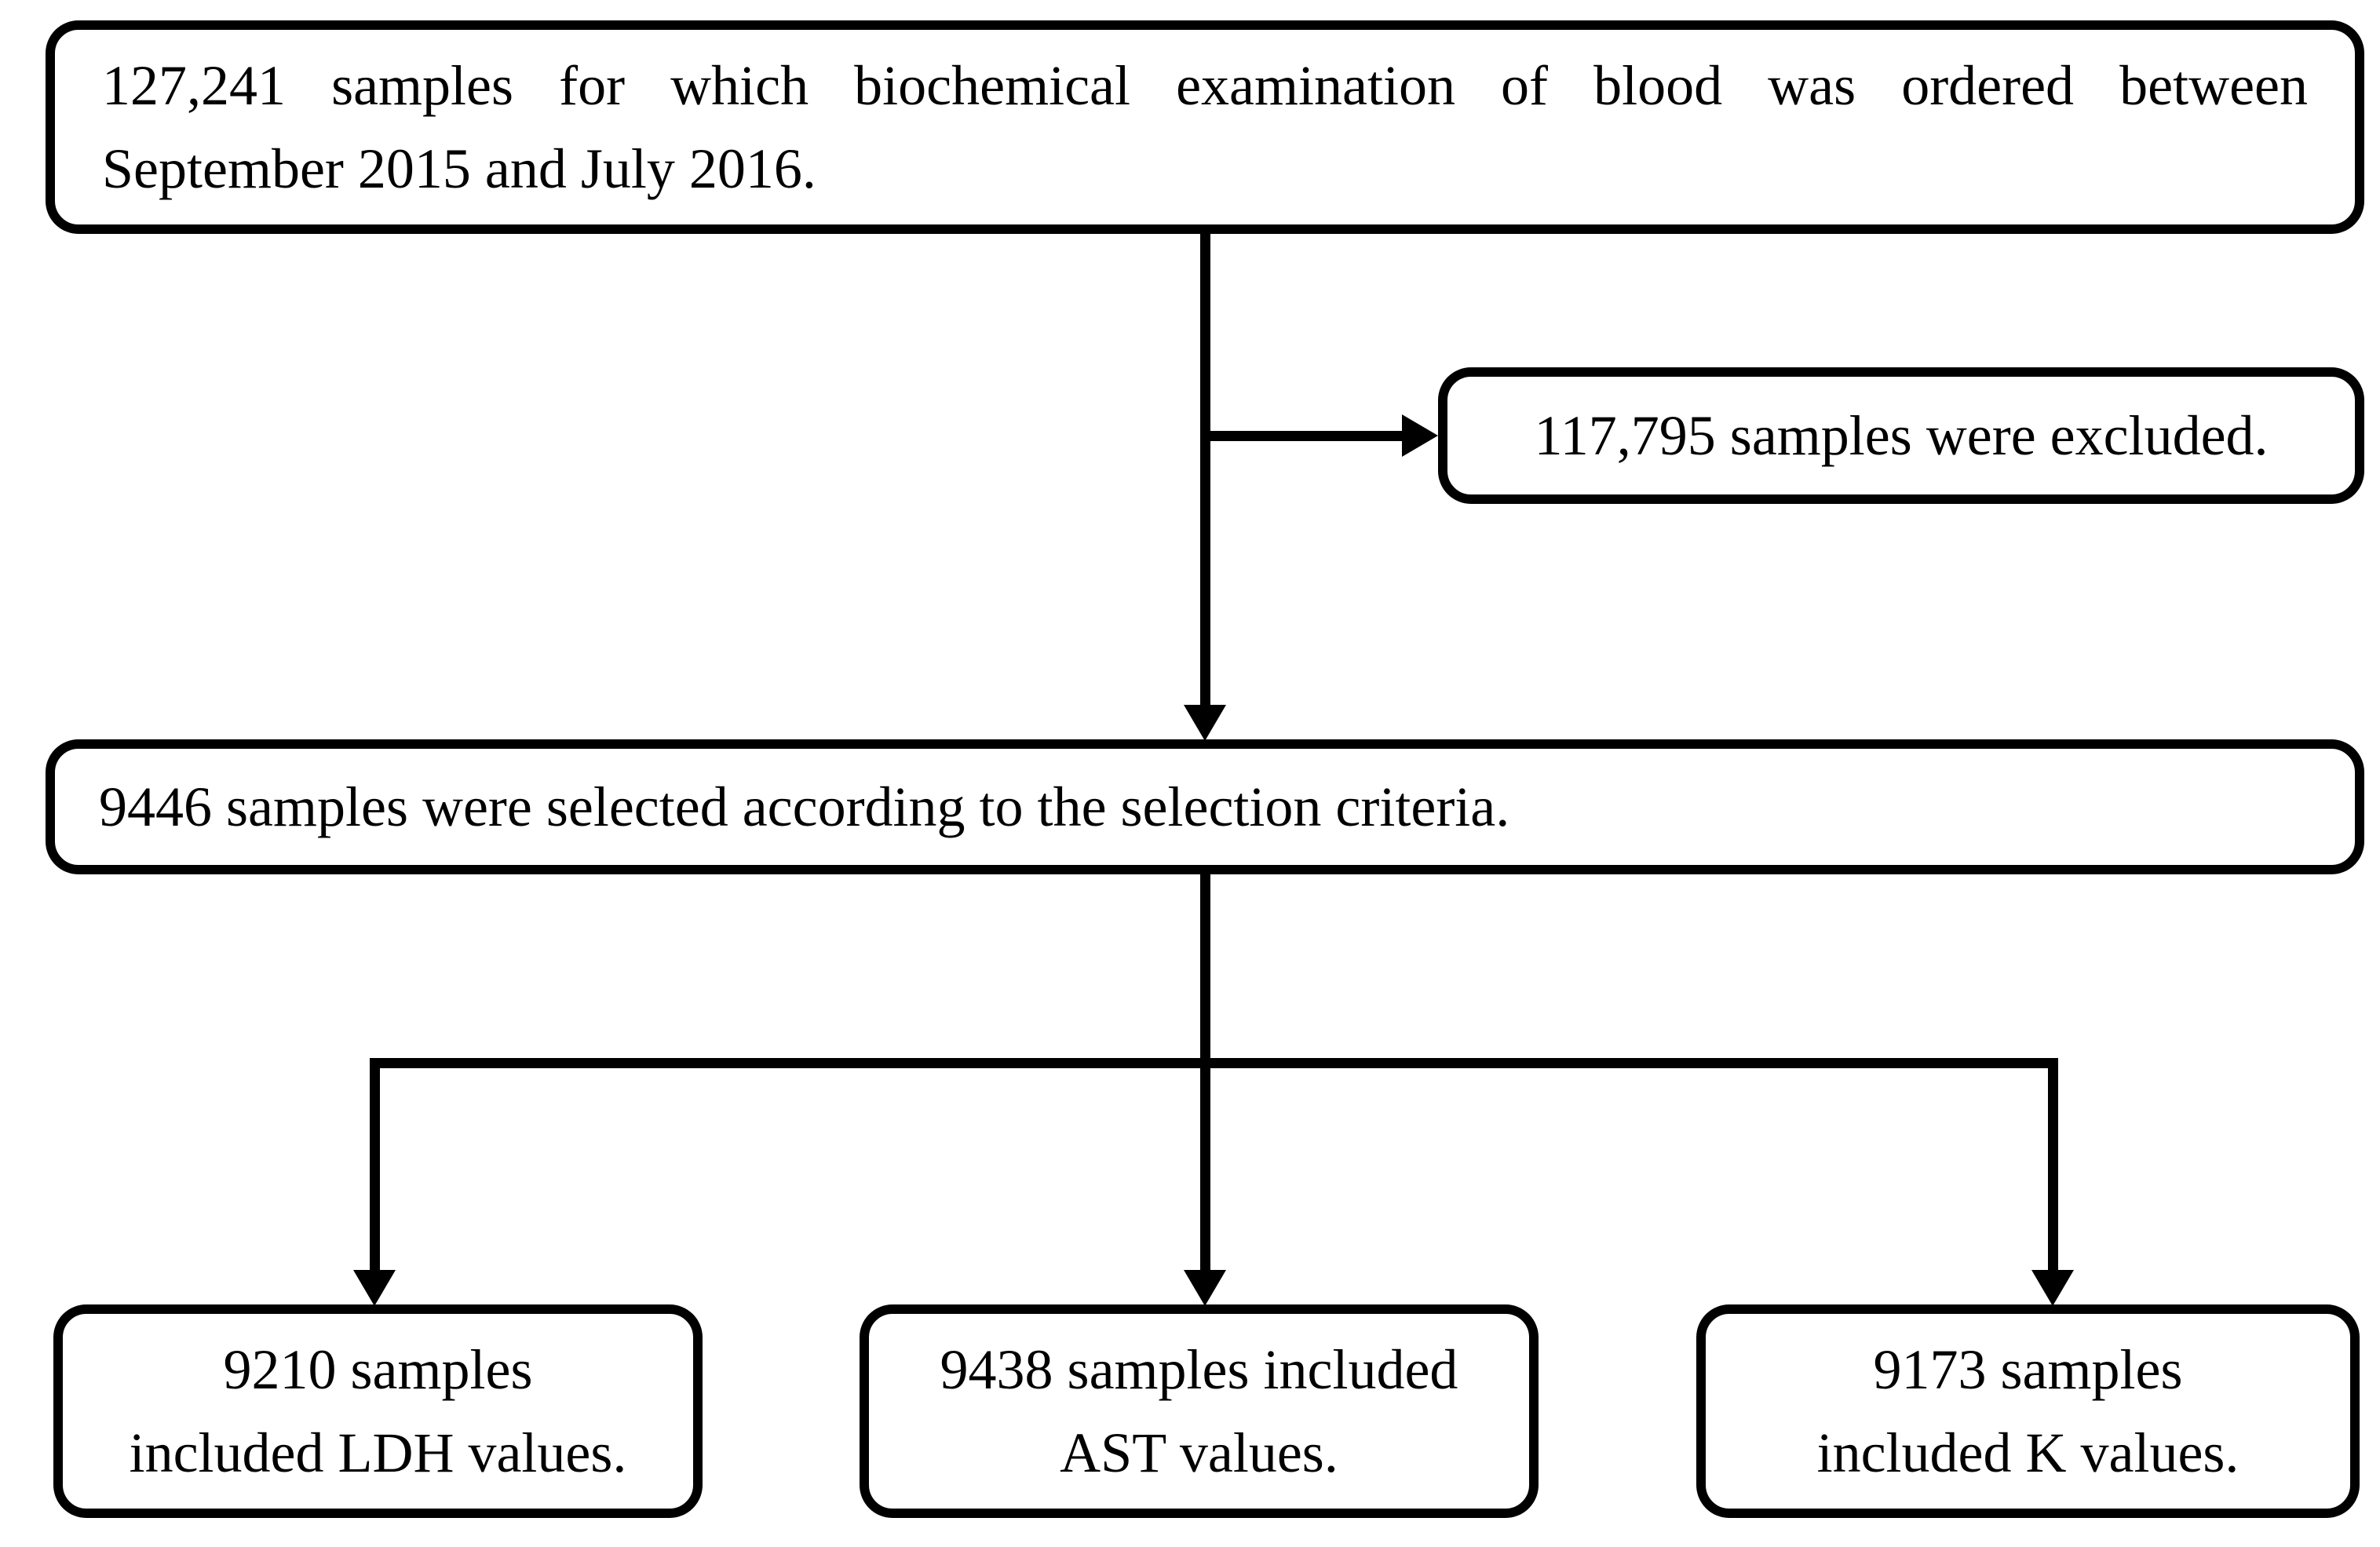 The height and width of the screenshot is (1547, 2380). What do you see at coordinates (1214, 1063) in the screenshot?
I see `split-bar-line` at bounding box center [1214, 1063].